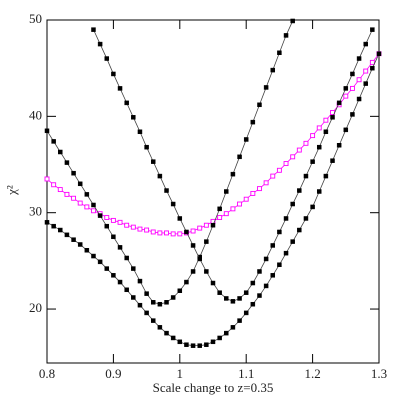 The image size is (400, 400). I want to click on y-axis-label: χ², so click(11, 190).